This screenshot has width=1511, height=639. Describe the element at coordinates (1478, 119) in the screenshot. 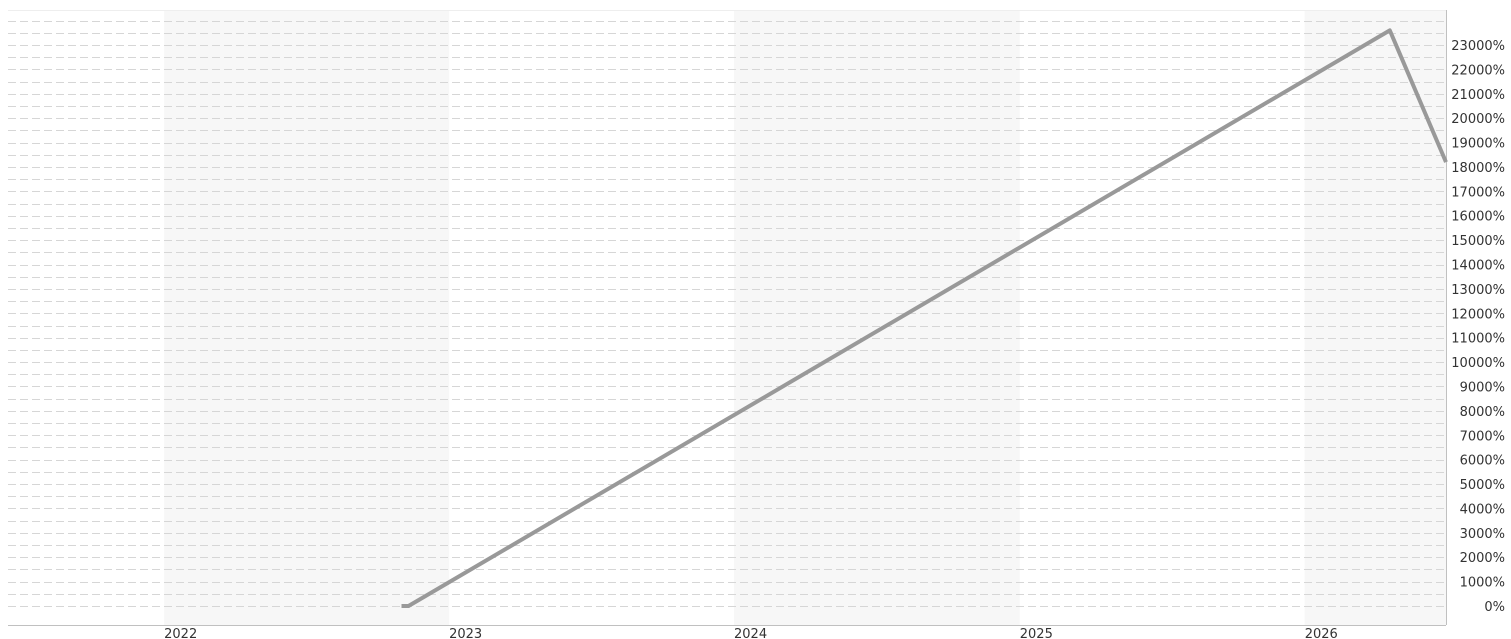

I see `y-tick-label: 20000%` at that location.